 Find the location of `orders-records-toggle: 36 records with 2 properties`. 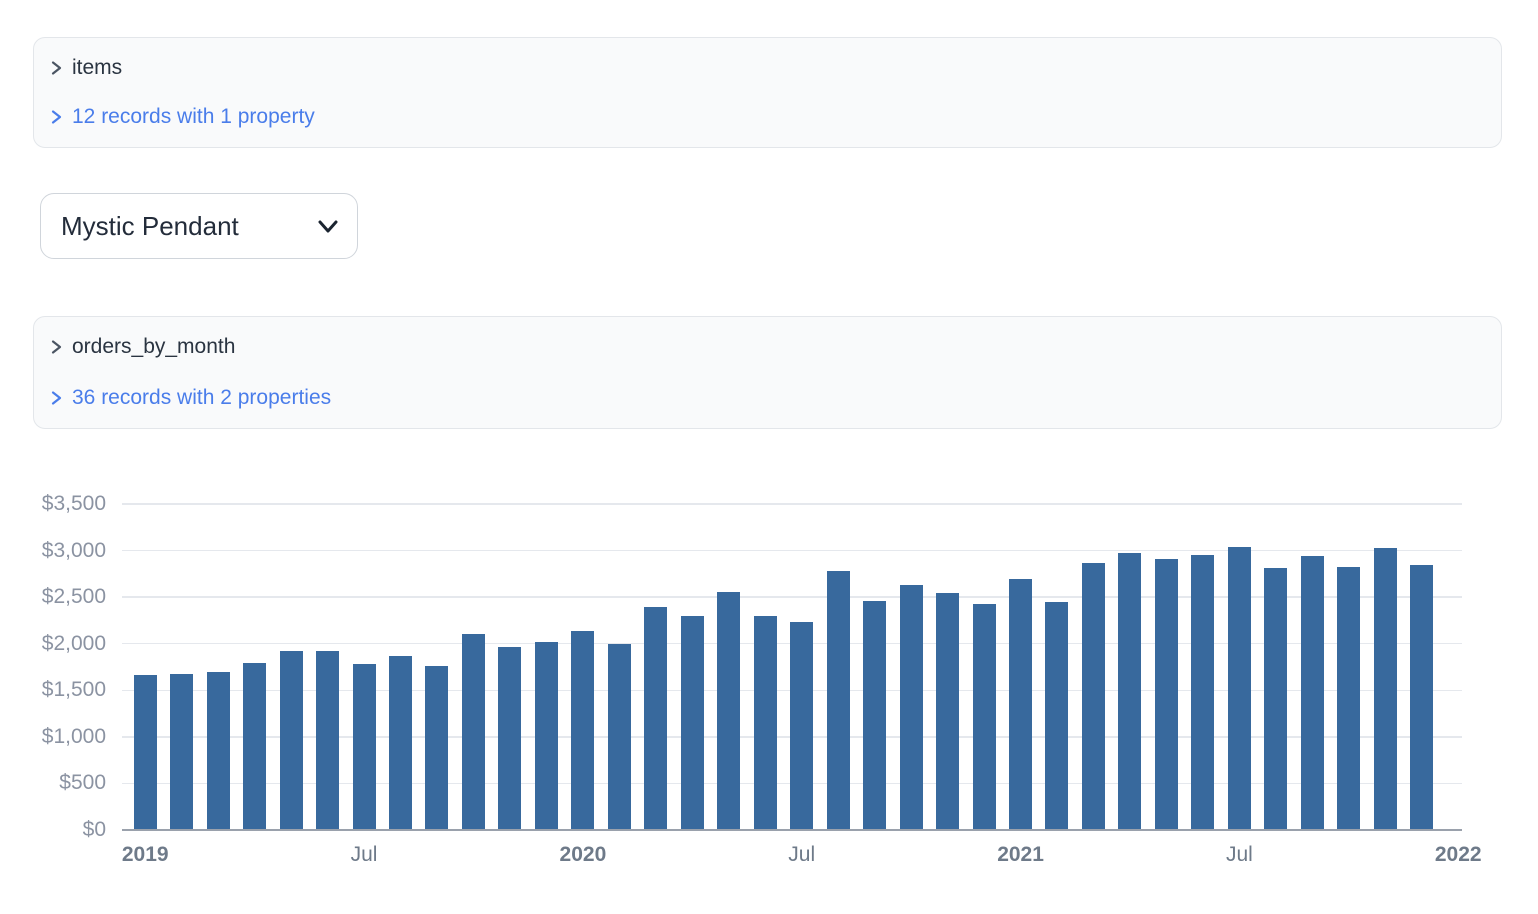

orders-records-toggle: 36 records with 2 properties is located at coordinates (190, 398).